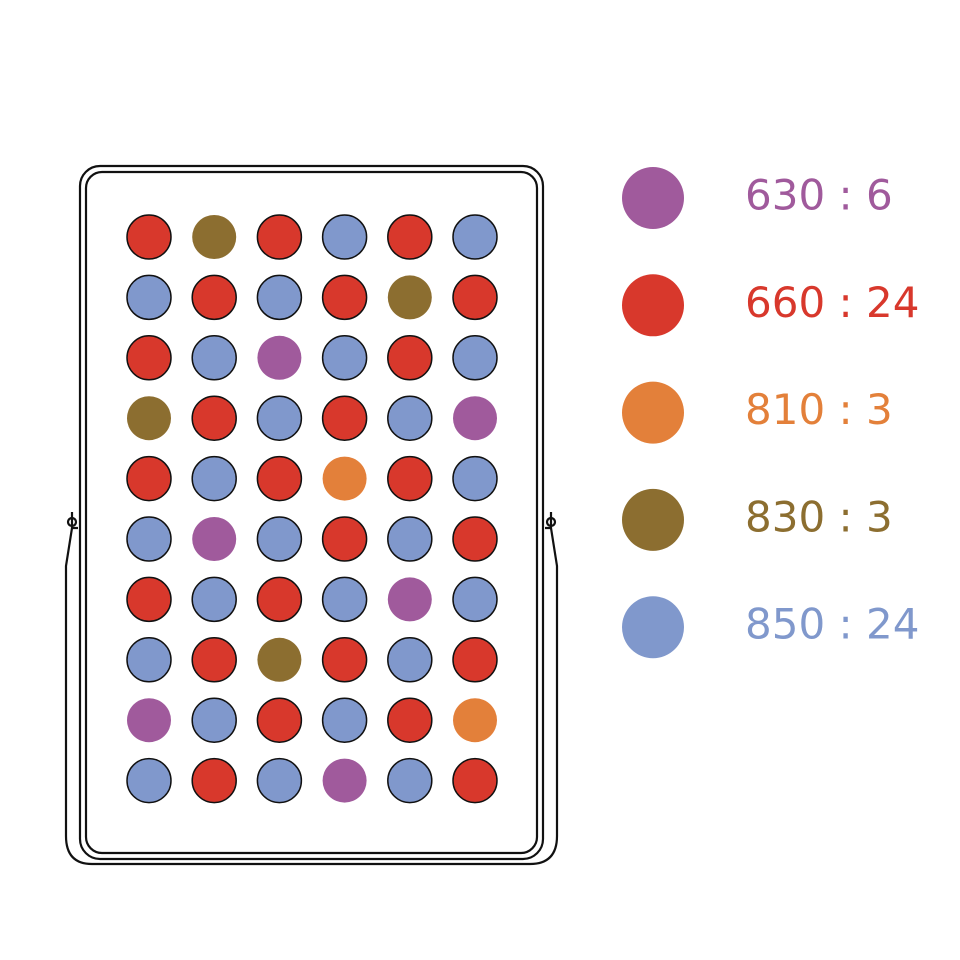 The image size is (960, 960). I want to click on legend-label: 850 : 24, so click(832, 624).